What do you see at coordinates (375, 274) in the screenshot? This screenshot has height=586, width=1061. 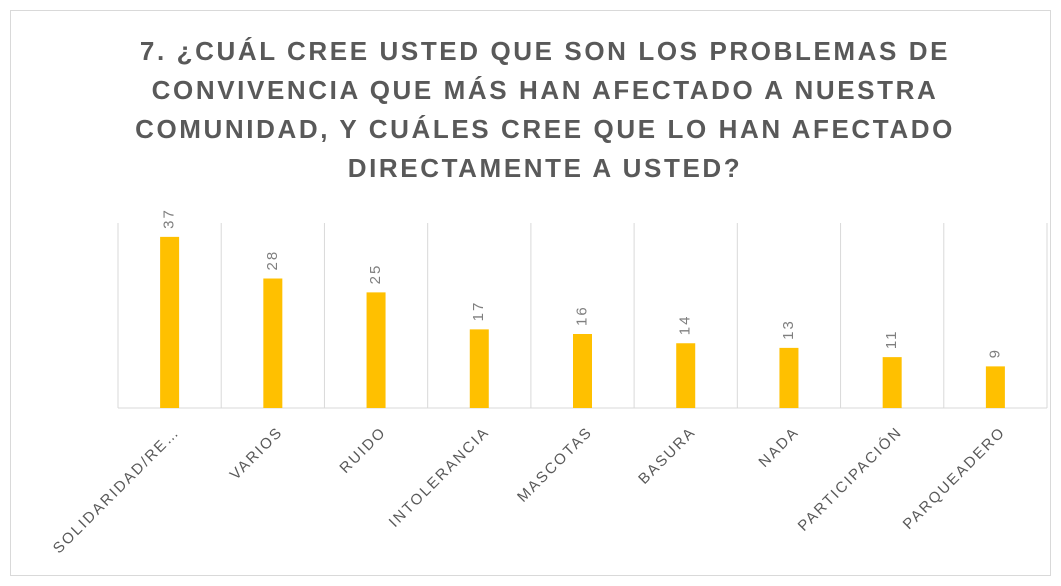 I see `data-label: 25` at bounding box center [375, 274].